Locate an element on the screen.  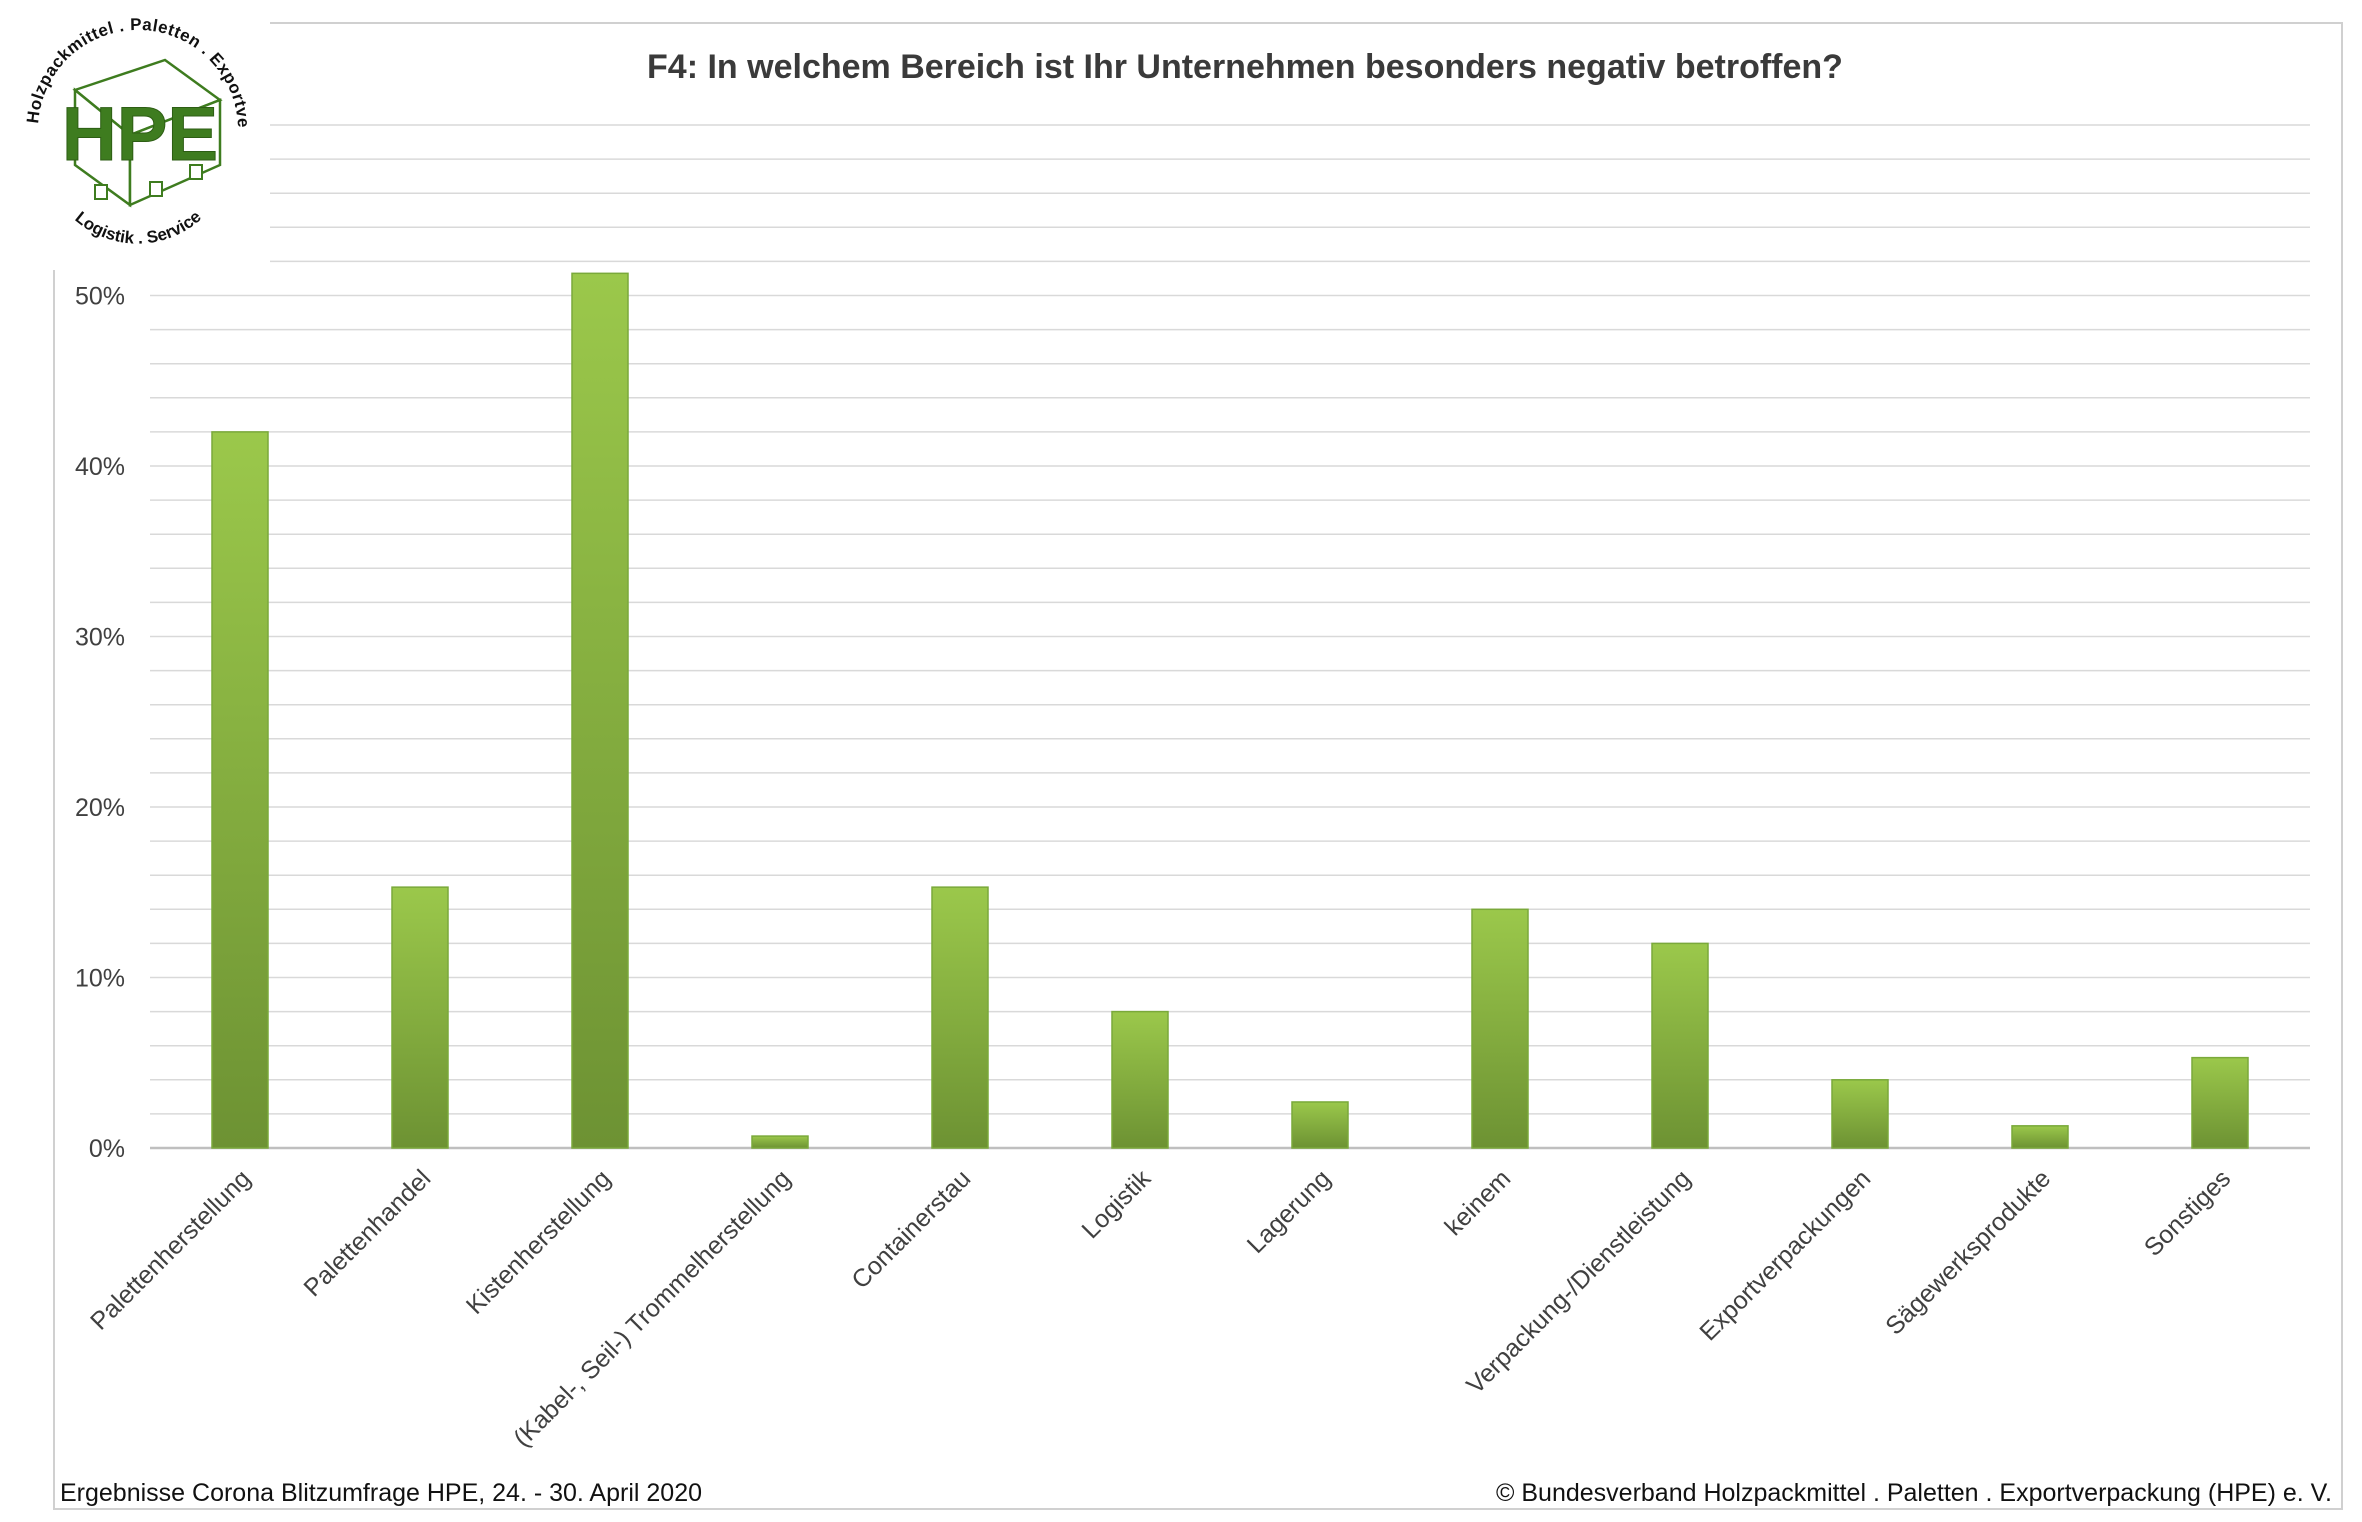
logo-text: HPE is located at coordinates (140, 134).